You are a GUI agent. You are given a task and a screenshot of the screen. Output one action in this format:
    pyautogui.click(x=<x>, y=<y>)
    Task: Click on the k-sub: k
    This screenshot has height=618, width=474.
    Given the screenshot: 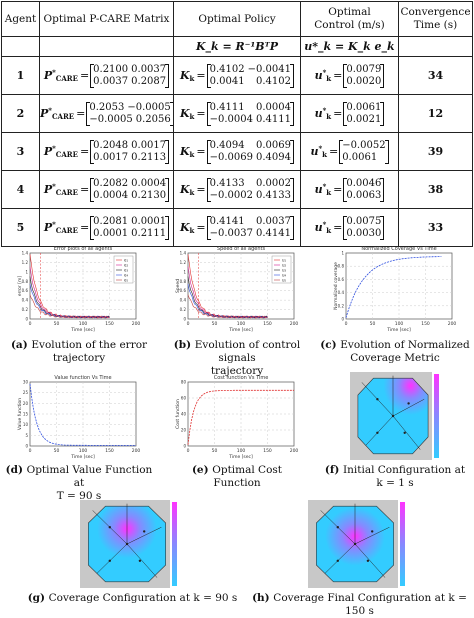 What is the action you would take?
    pyautogui.click(x=192, y=192)
    